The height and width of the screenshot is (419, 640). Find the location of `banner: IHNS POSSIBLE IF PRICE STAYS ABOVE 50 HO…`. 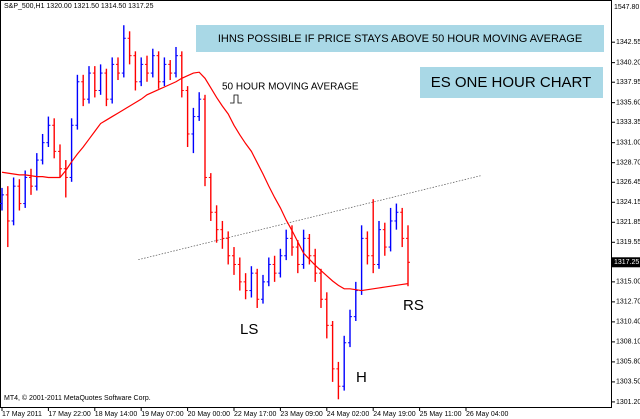

banner: IHNS POSSIBLE IF PRICE STAYS ABOVE 50 HO… is located at coordinates (400, 39).